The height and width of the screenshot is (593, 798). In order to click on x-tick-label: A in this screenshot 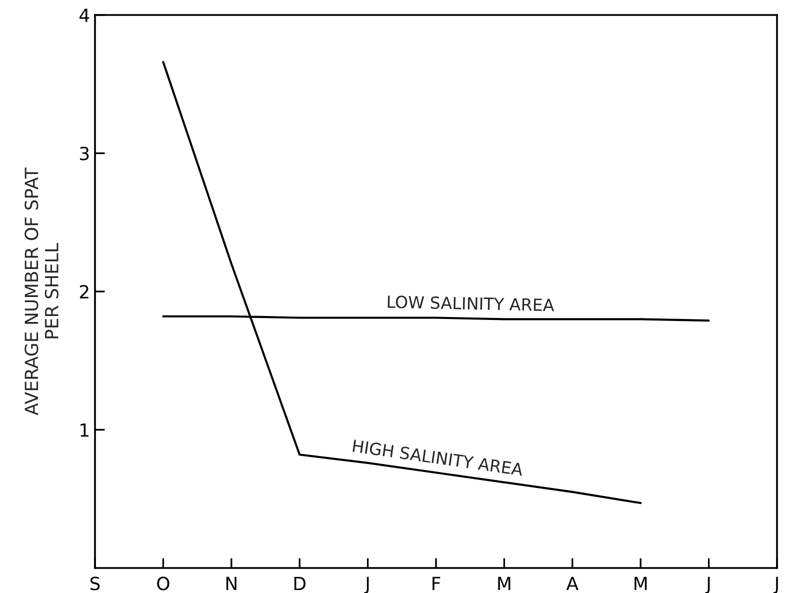, I will do `click(572, 583)`.